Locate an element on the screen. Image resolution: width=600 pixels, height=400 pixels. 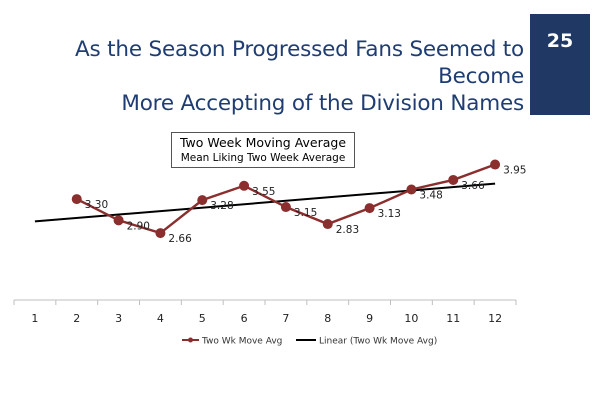
chart-subtitle: Mean Liking Two Week Average is located at coordinates (263, 158).